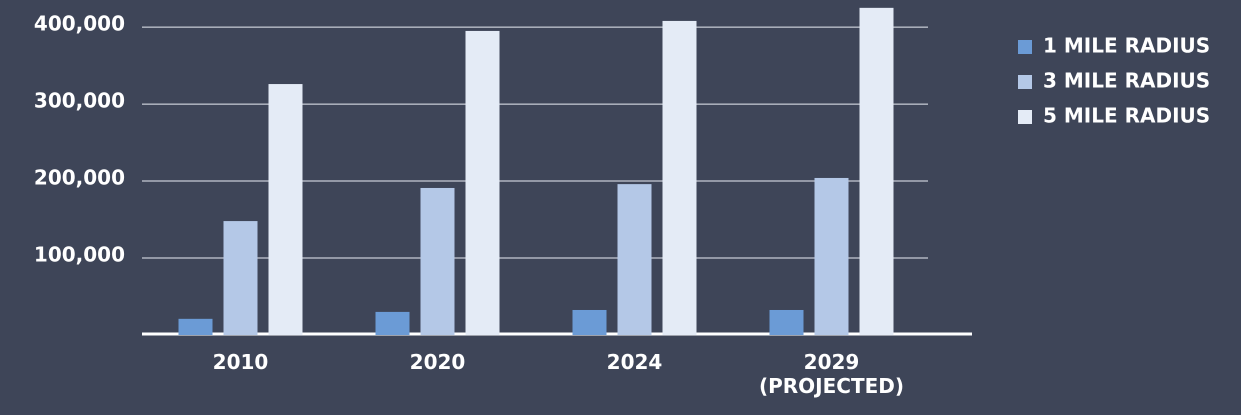 Image resolution: width=1241 pixels, height=415 pixels. What do you see at coordinates (634, 362) in the screenshot?
I see `x-tick-label: 2024` at bounding box center [634, 362].